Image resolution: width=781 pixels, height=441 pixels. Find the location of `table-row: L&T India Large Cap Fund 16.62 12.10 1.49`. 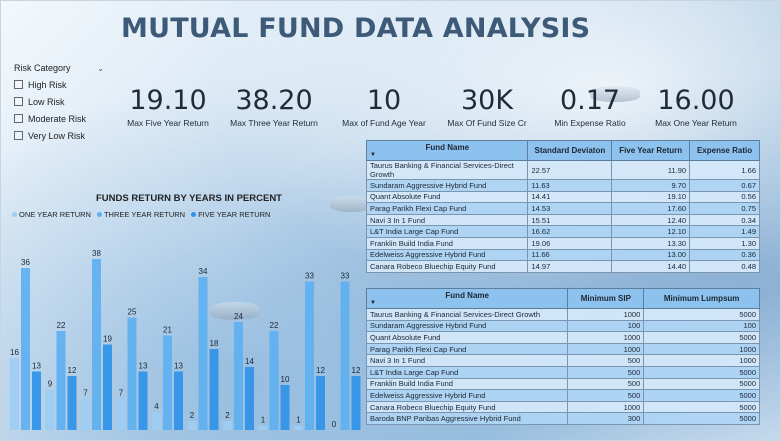

table-row: L&T India Large Cap Fund 16.62 12.10 1.49 is located at coordinates (562, 231).